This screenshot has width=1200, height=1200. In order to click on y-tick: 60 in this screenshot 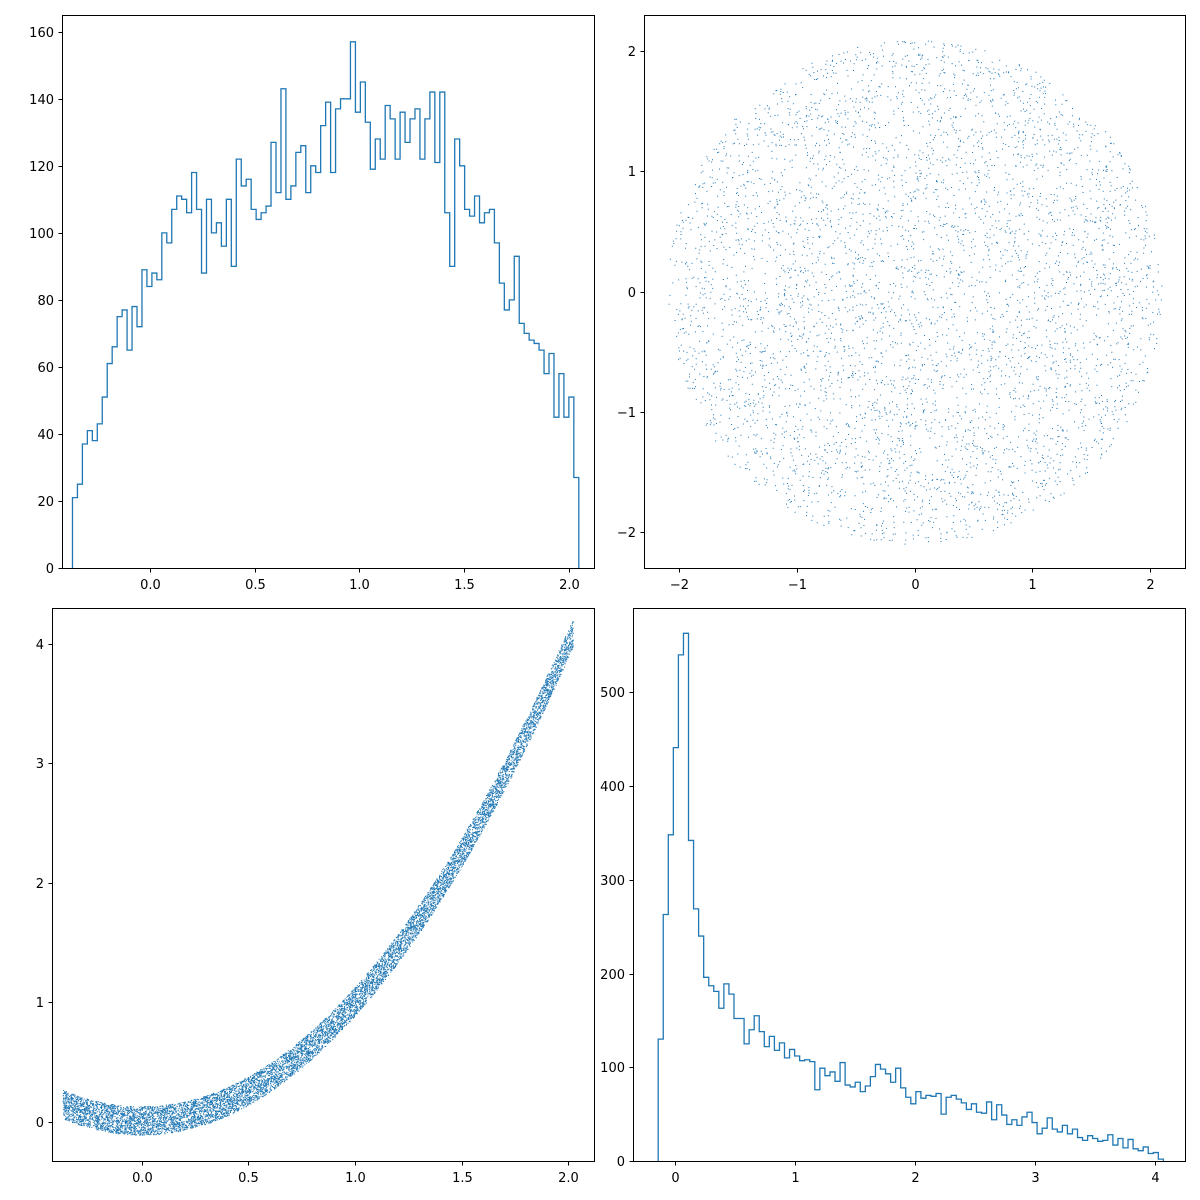, I will do `click(50, 368)`.